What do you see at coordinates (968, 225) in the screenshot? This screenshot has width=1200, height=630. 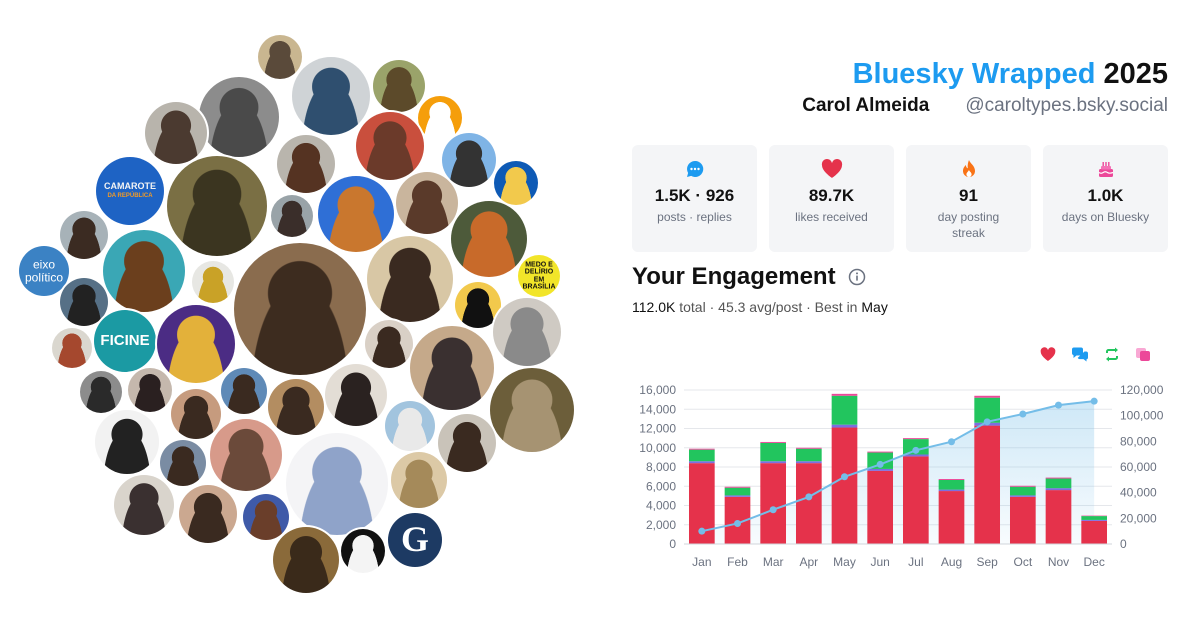 I see `stat-label: day posting streak` at bounding box center [968, 225].